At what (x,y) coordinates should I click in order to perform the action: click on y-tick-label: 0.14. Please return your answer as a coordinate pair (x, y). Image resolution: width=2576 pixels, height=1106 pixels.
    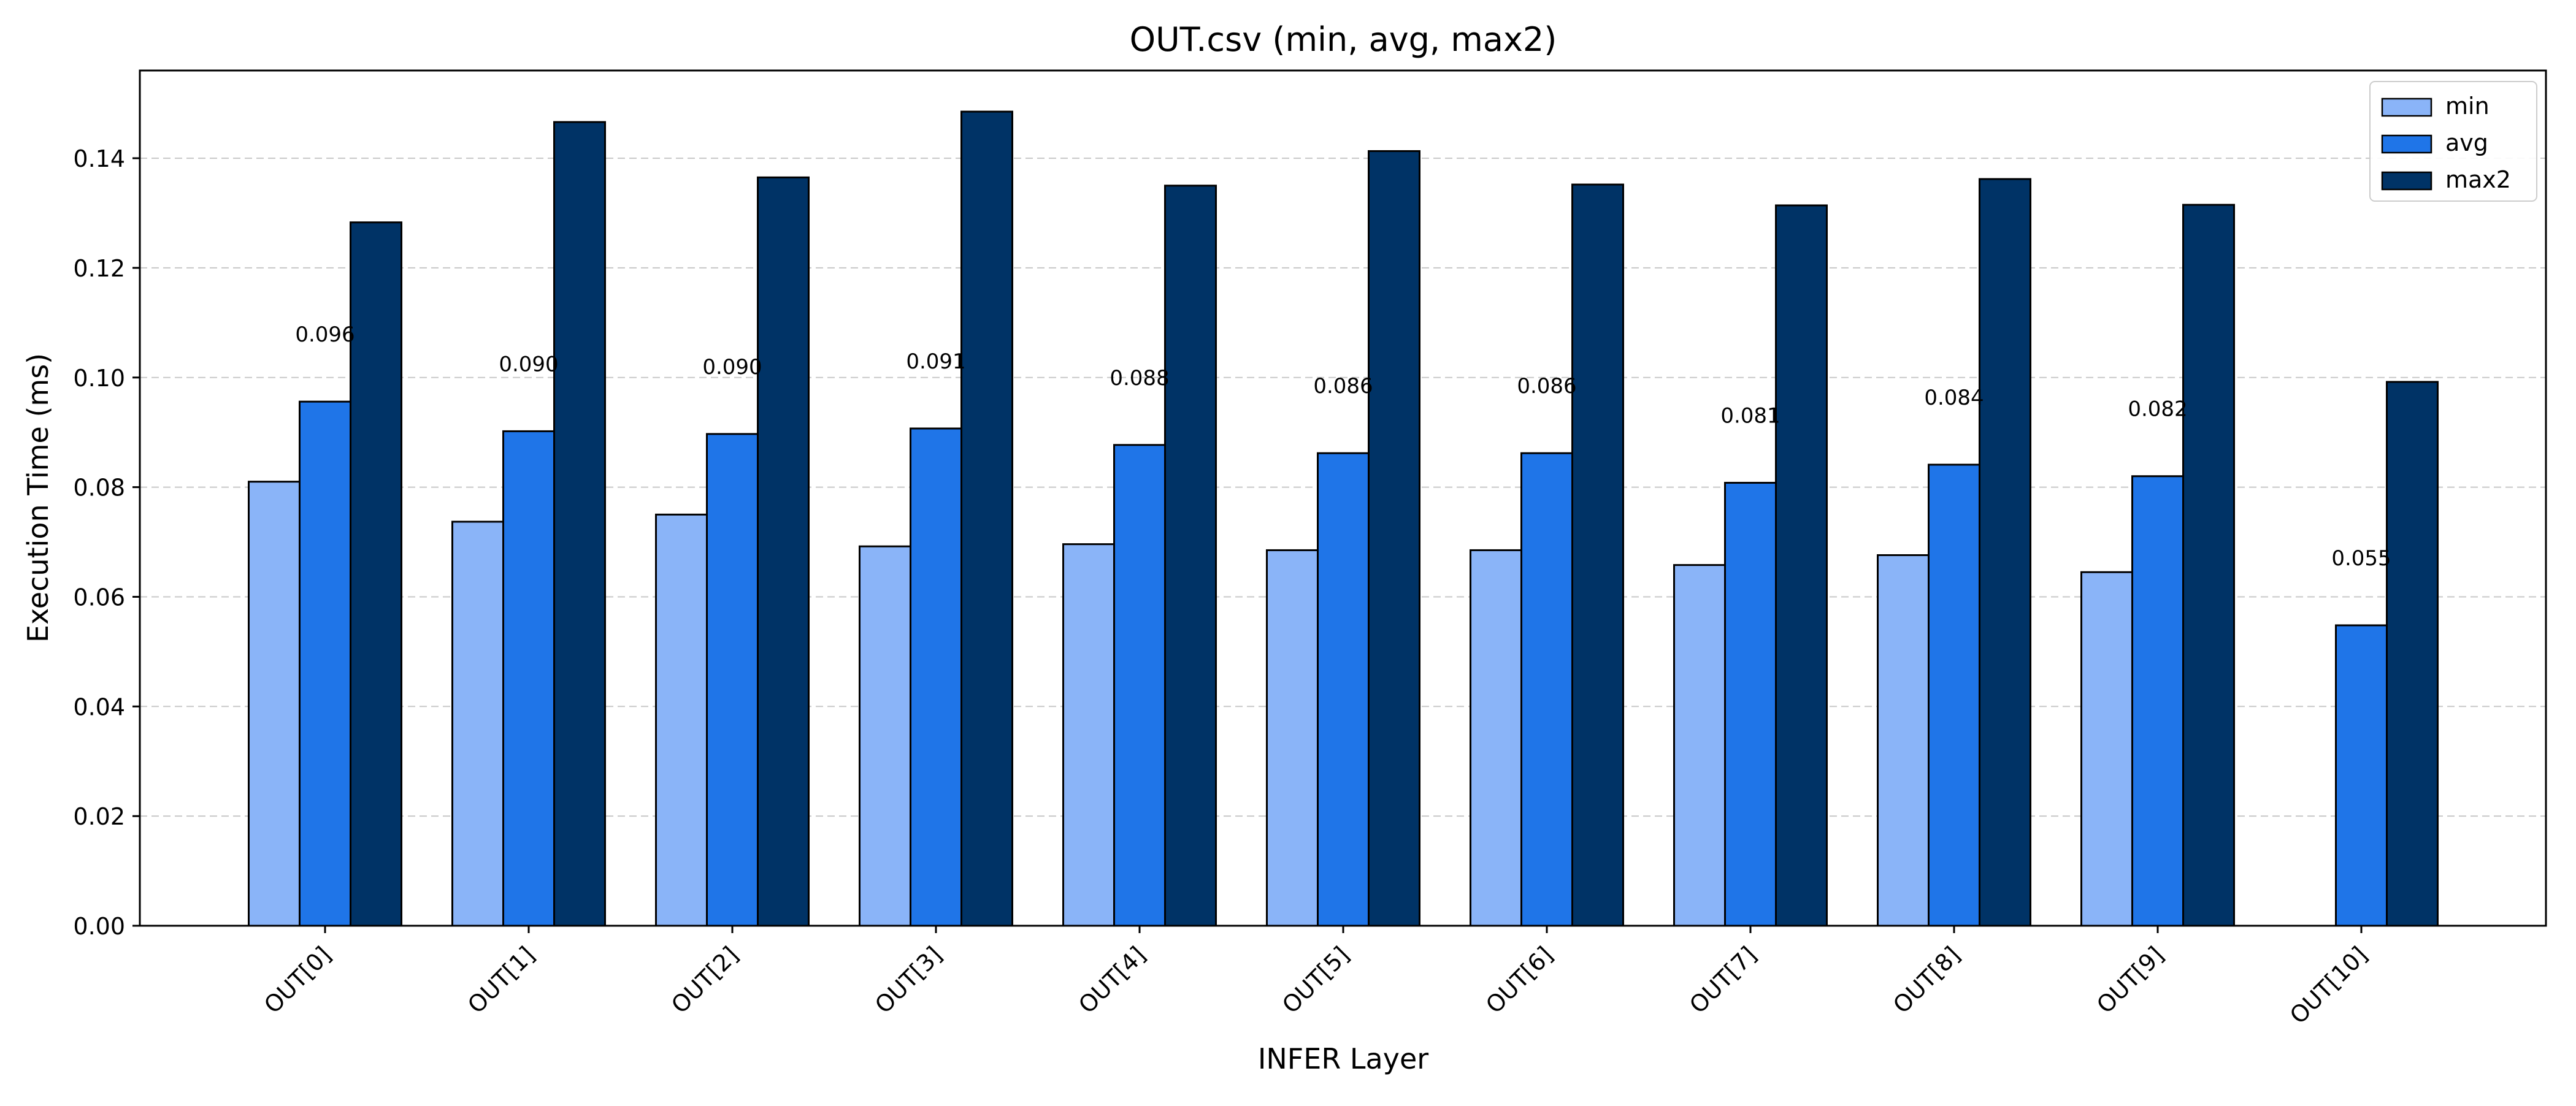
    Looking at the image, I should click on (99, 158).